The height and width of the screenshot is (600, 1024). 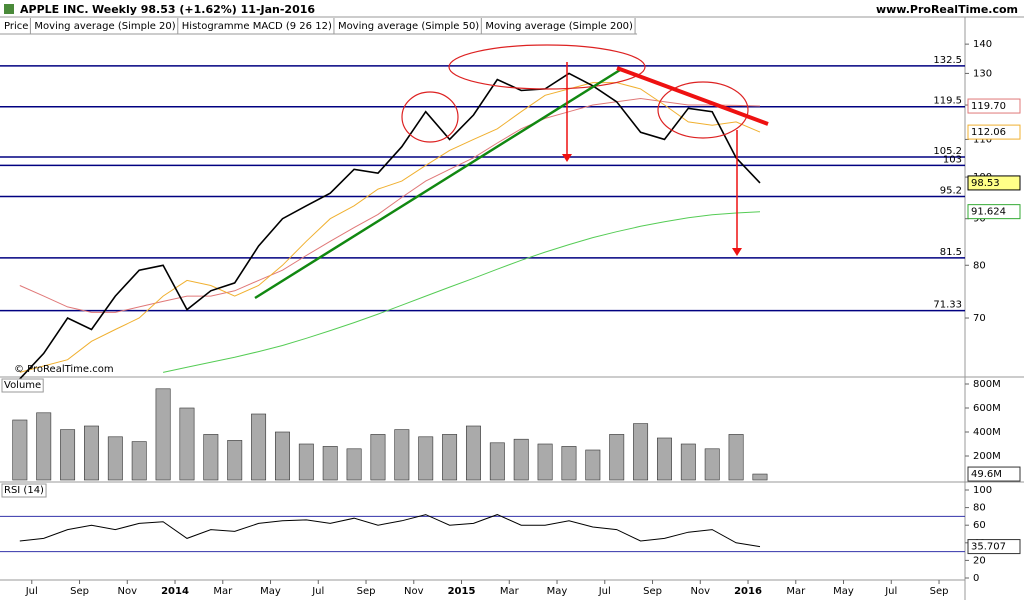 I want to click on value-marker-label: 49.6M, so click(x=986, y=474).